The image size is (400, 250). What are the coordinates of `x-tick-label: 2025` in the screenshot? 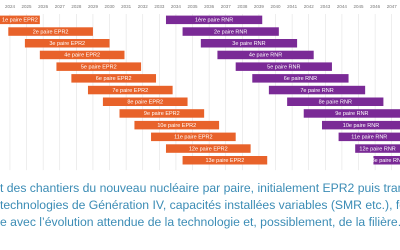 It's located at (27, 6).